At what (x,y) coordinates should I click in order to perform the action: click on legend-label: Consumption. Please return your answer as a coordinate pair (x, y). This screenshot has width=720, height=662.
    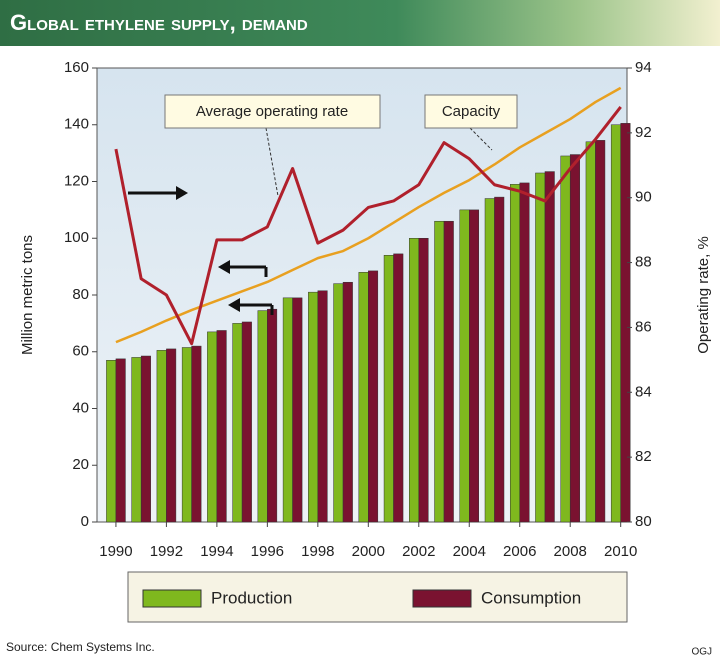
    Looking at the image, I should click on (531, 597).